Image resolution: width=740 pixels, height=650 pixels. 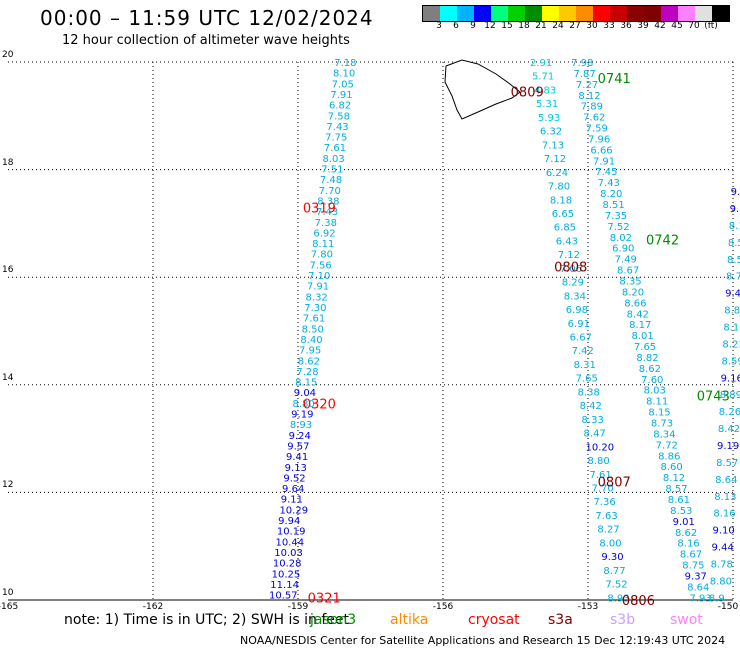 What do you see at coordinates (633, 292) in the screenshot?
I see `wave-height-value: 8.20` at bounding box center [633, 292].